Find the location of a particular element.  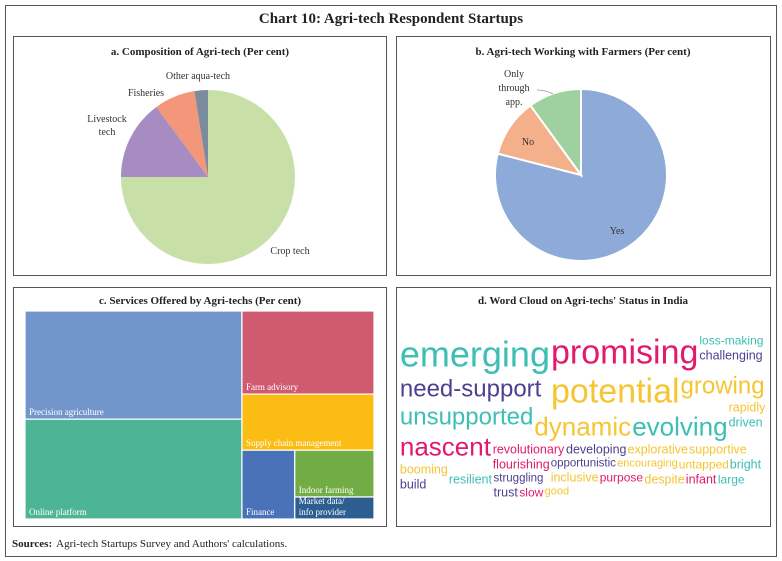

word-dynamic: dynamic is located at coordinates (582, 427).